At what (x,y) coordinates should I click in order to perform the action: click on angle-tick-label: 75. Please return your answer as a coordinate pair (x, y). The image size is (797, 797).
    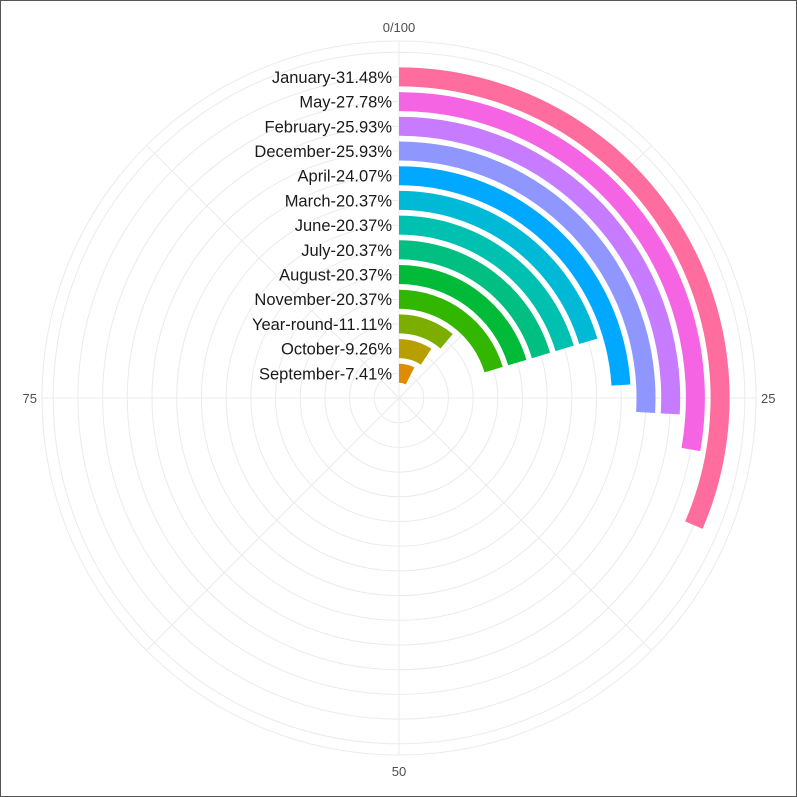
    Looking at the image, I should click on (30, 398).